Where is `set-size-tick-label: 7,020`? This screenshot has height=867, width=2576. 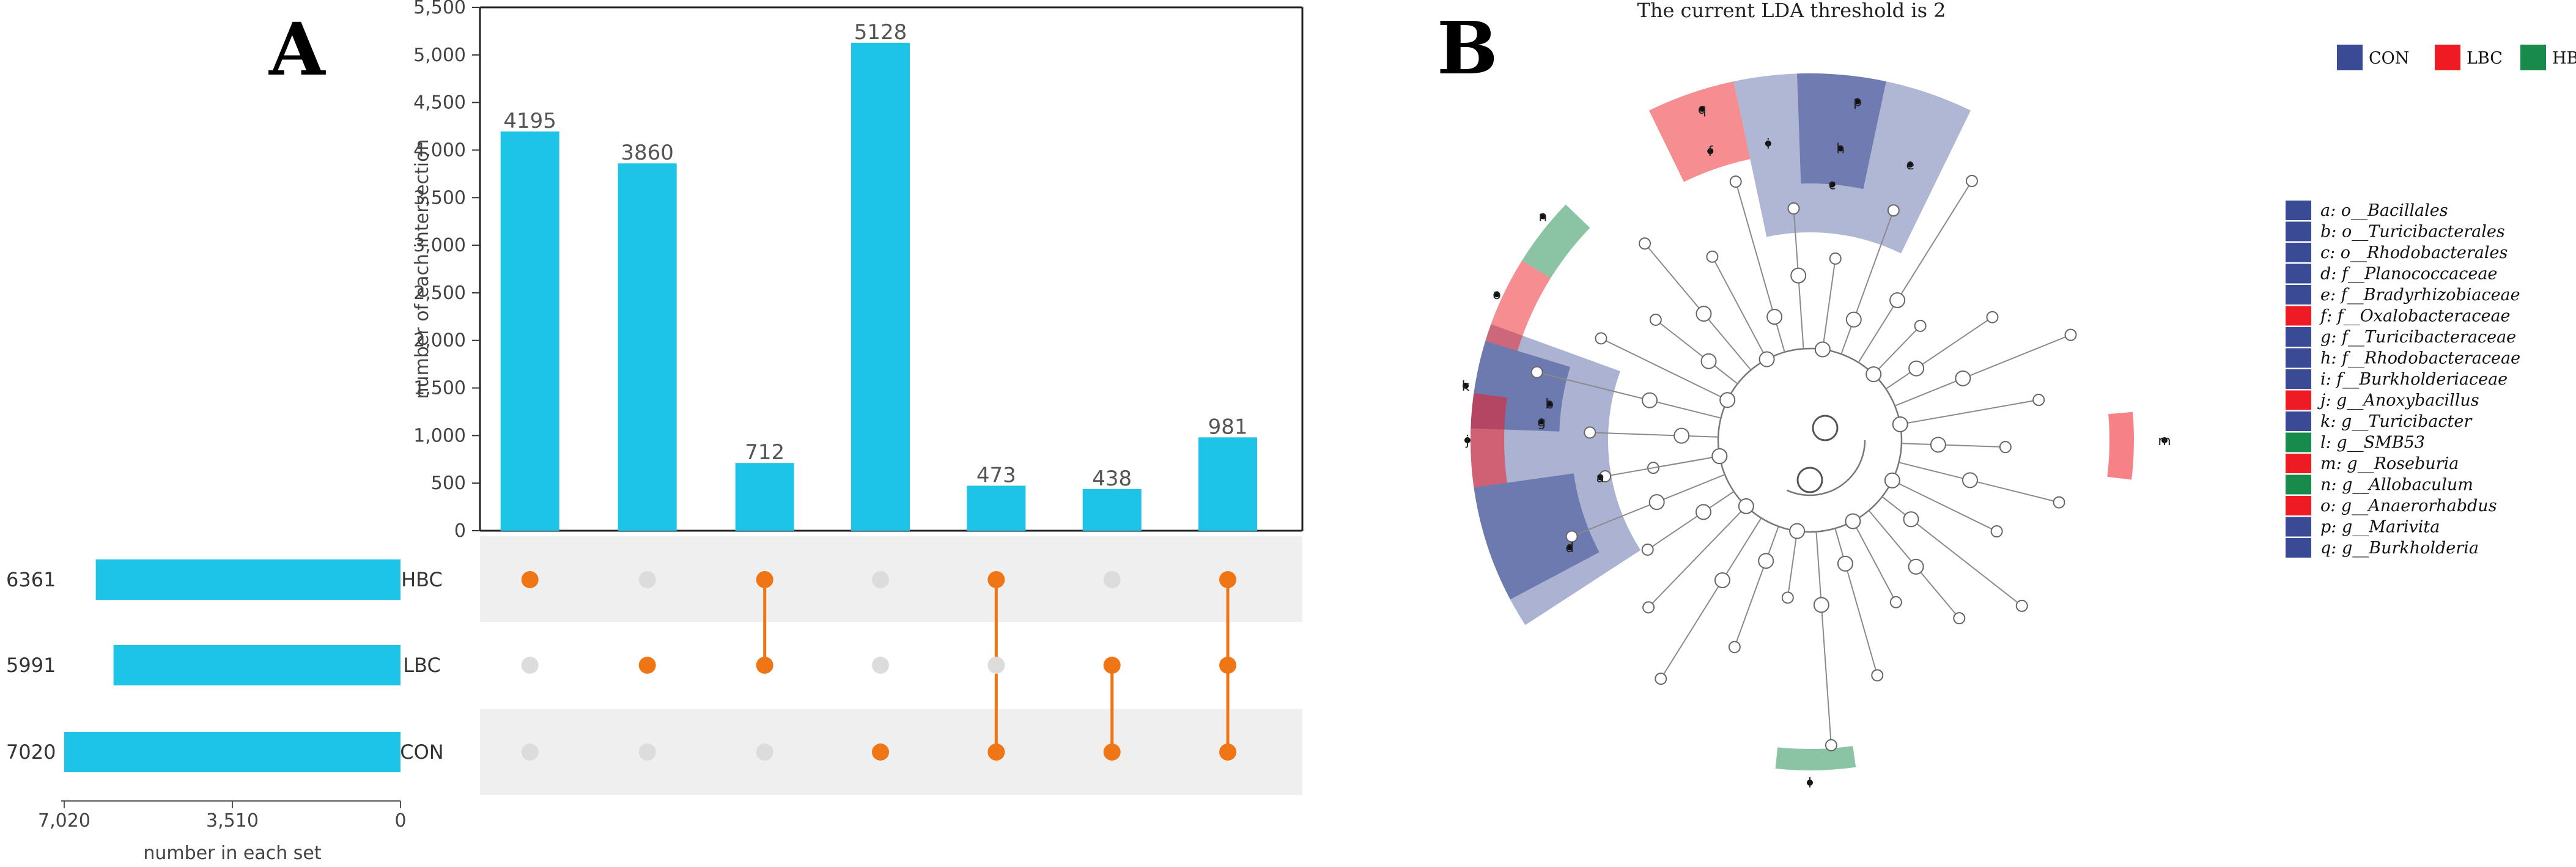
set-size-tick-label: 7,020 is located at coordinates (64, 821).